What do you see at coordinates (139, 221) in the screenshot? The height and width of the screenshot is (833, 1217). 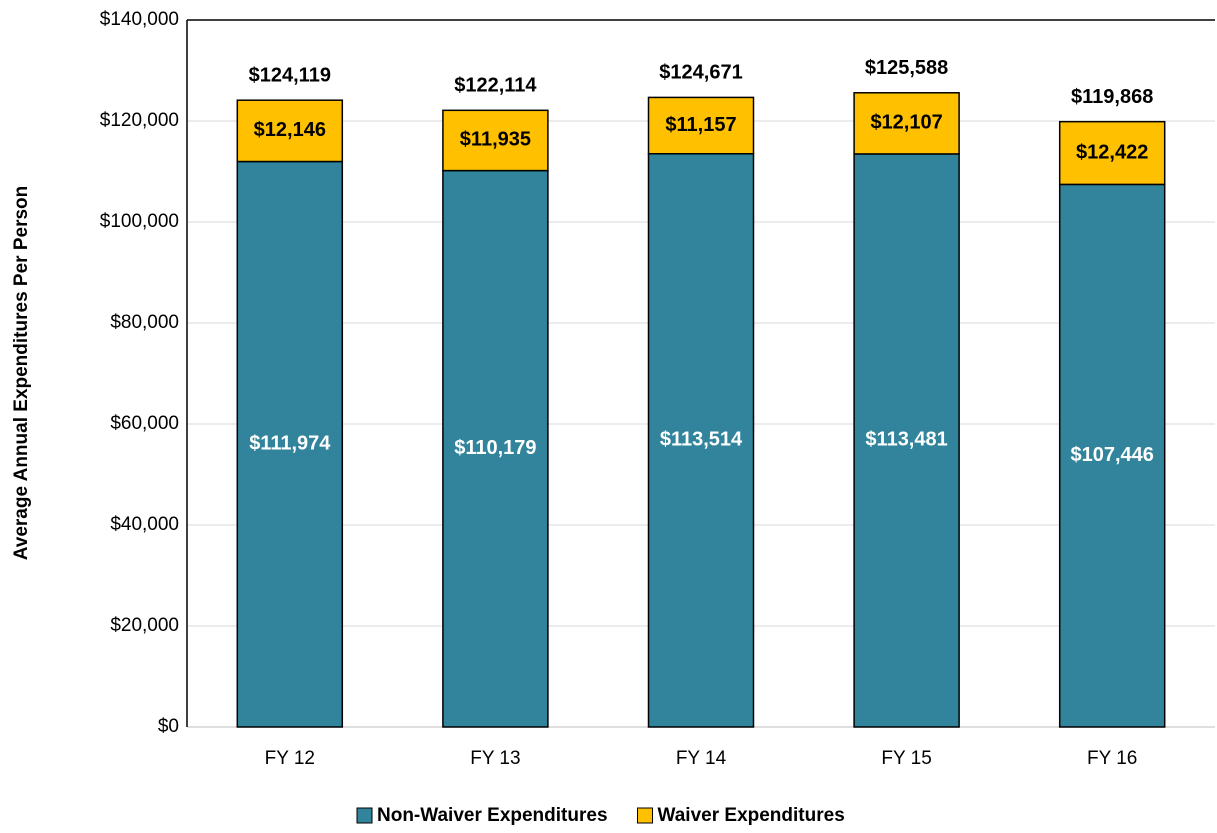 I see `y-tick-label: $100,000` at bounding box center [139, 221].